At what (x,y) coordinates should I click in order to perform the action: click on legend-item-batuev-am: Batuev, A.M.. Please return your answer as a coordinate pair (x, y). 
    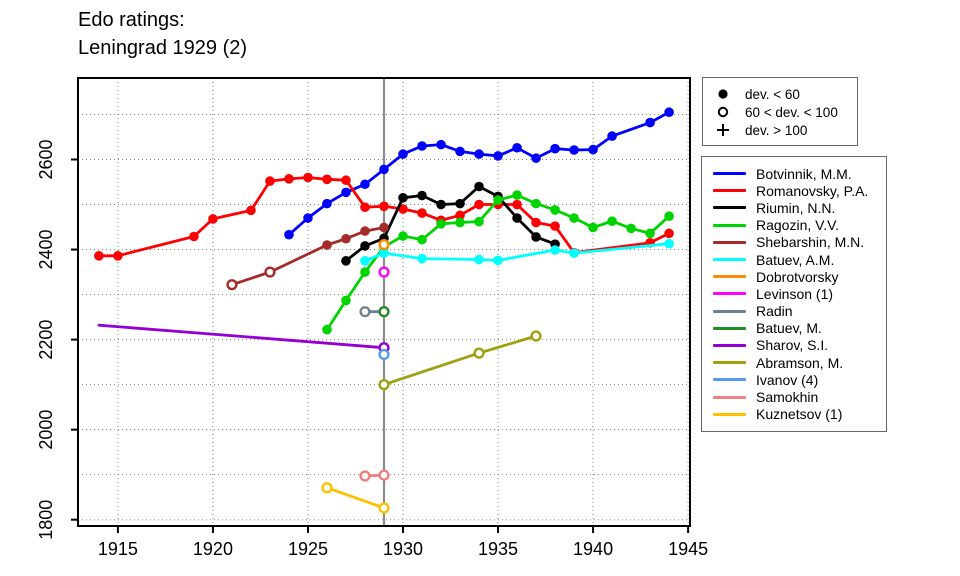
    Looking at the image, I should click on (794, 259).